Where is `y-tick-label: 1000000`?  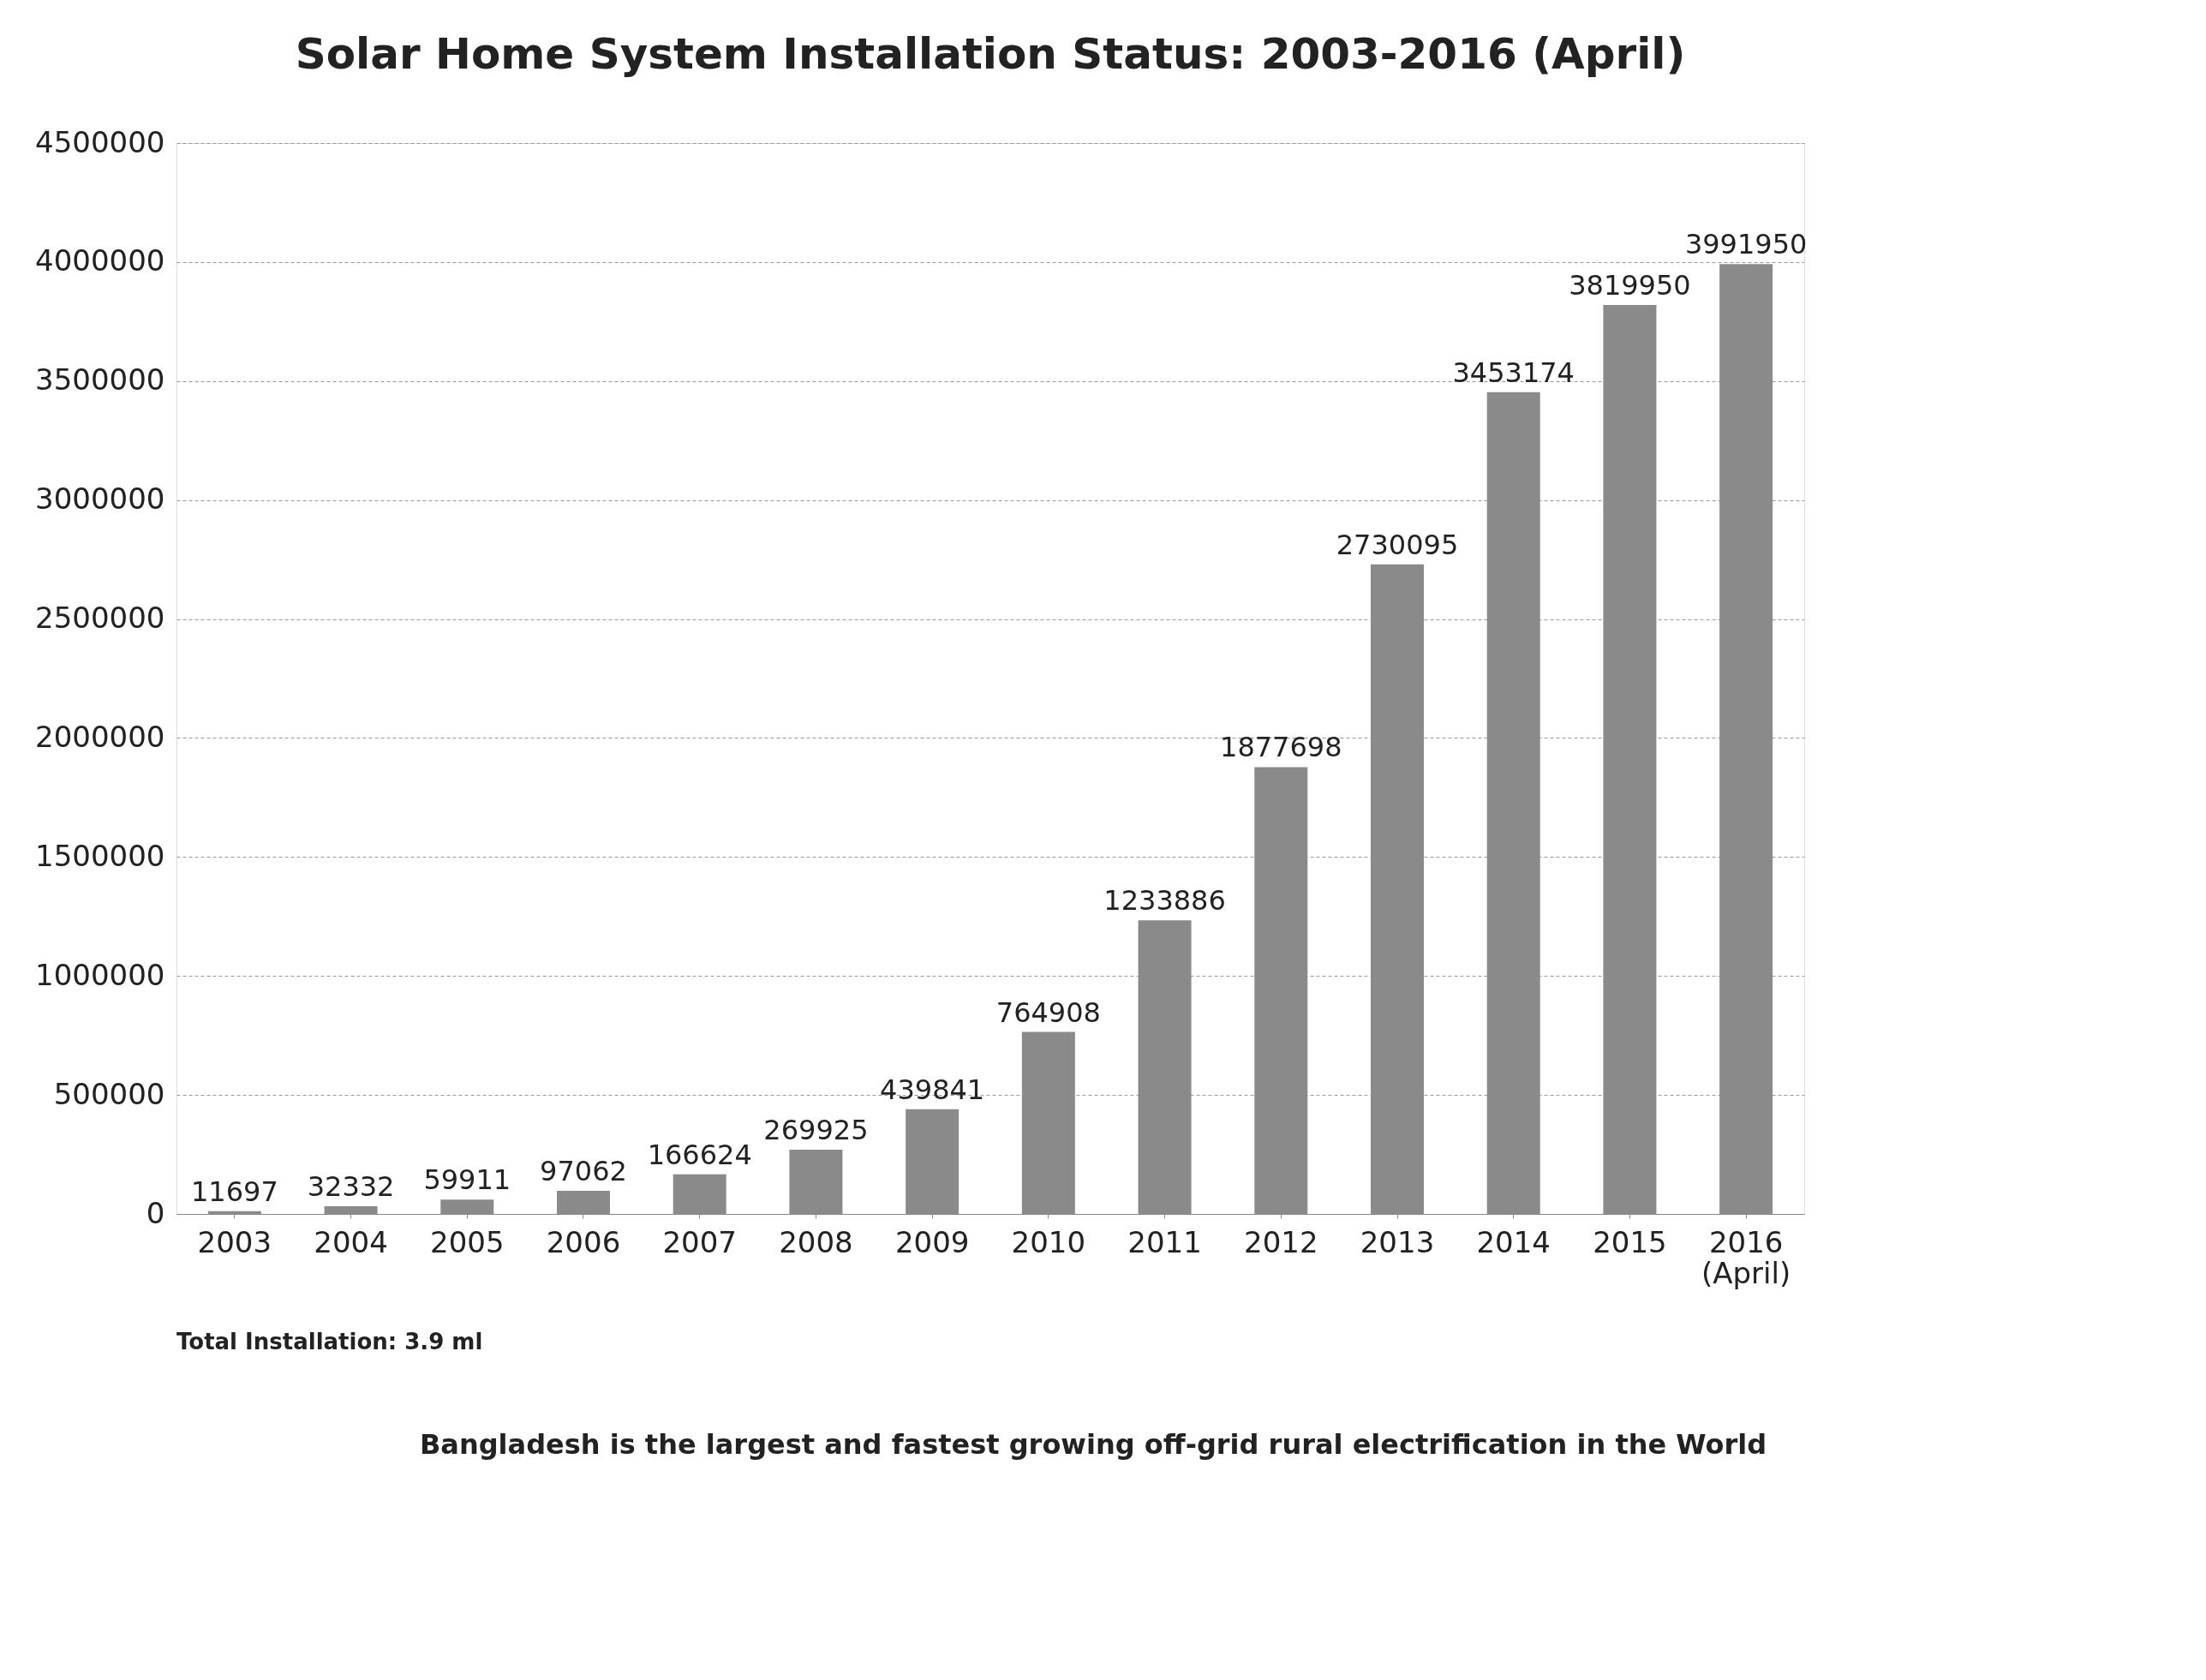
y-tick-label: 1000000 is located at coordinates (100, 974).